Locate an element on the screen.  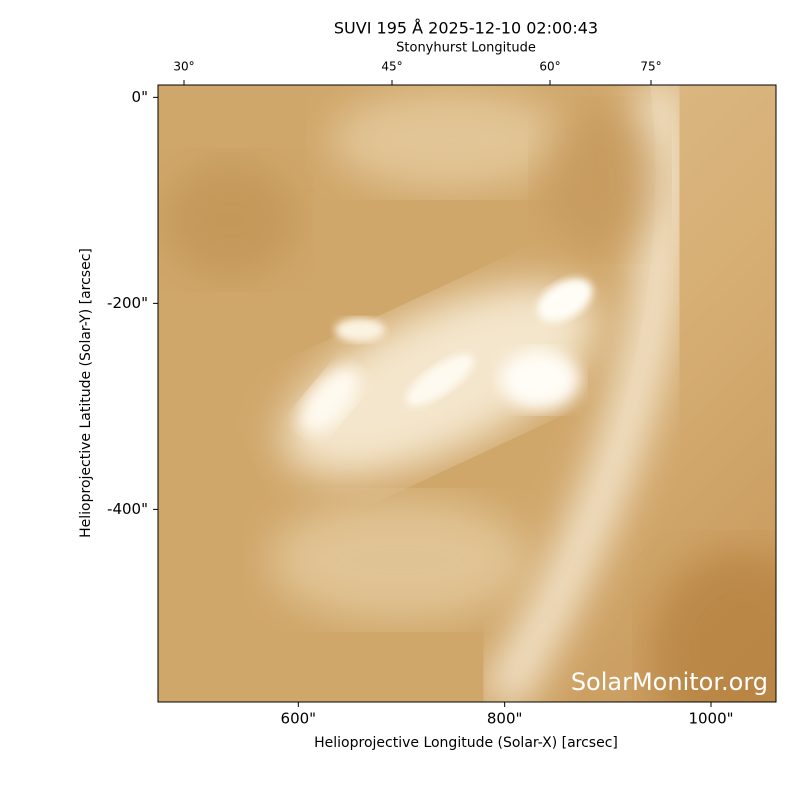
y-tick-label: 0" is located at coordinates (140, 97).